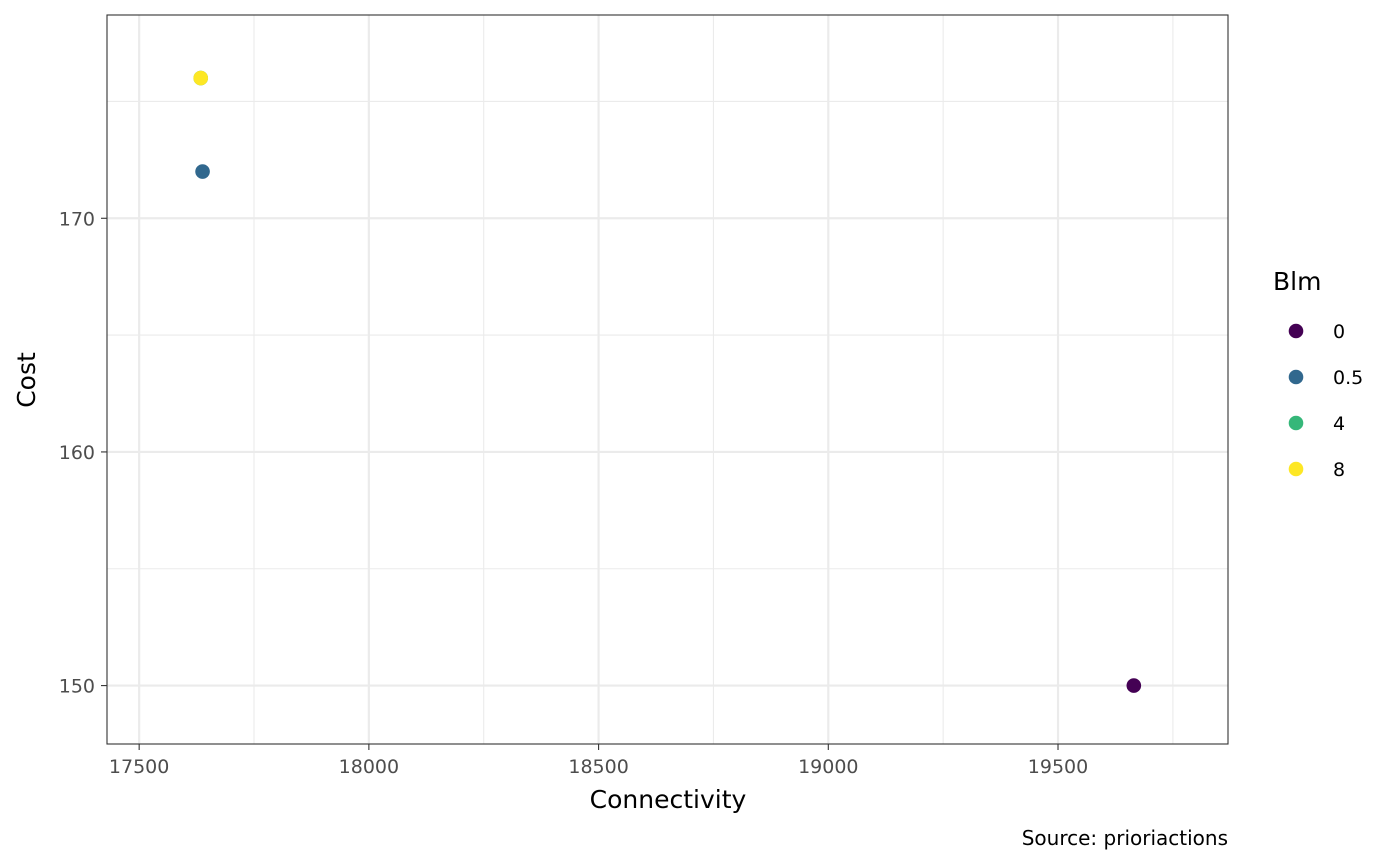 This screenshot has width=1400, height=866. Describe the element at coordinates (1339, 470) in the screenshot. I see `legend-label: 8` at that location.